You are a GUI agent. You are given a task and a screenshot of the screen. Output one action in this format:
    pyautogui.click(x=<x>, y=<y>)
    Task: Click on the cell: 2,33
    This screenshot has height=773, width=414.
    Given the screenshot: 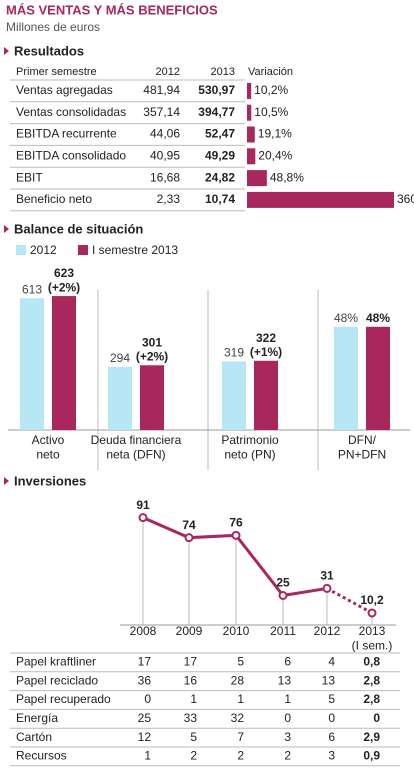 What is the action you would take?
    pyautogui.click(x=169, y=199)
    